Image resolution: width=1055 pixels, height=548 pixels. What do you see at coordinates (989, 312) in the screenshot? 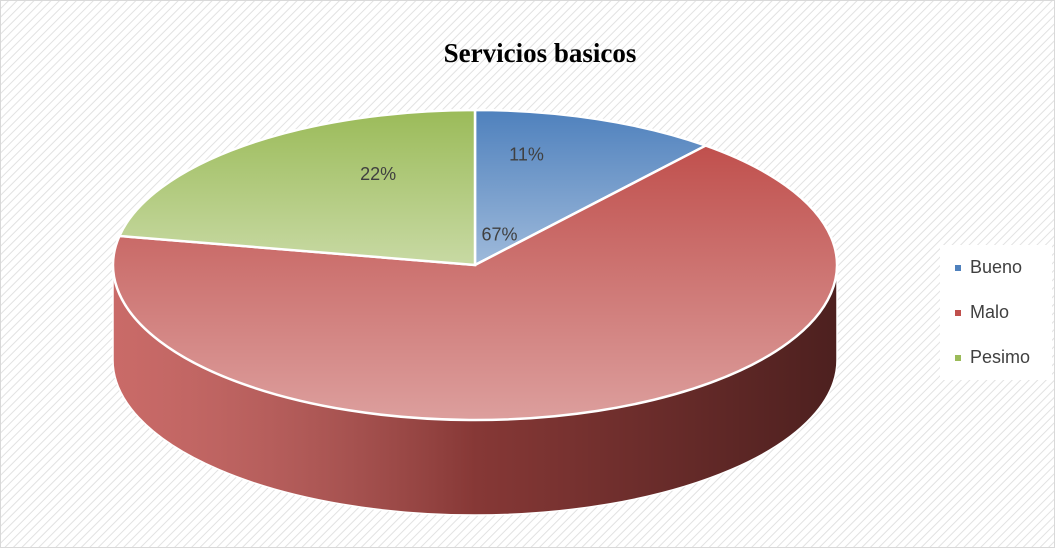
I see `legend-label: Malo` at bounding box center [989, 312].